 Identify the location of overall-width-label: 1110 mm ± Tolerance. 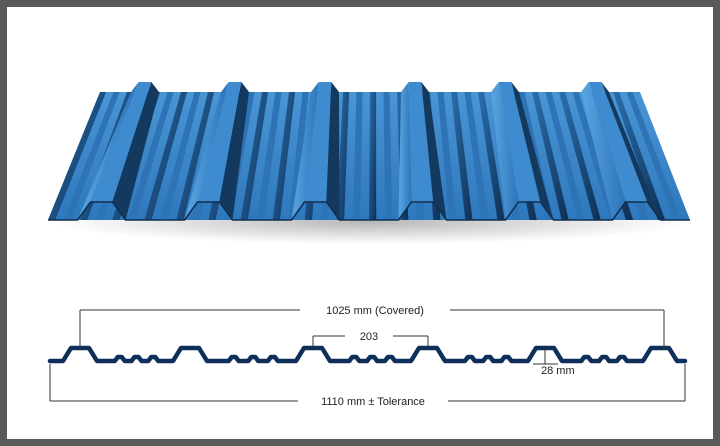
(373, 402).